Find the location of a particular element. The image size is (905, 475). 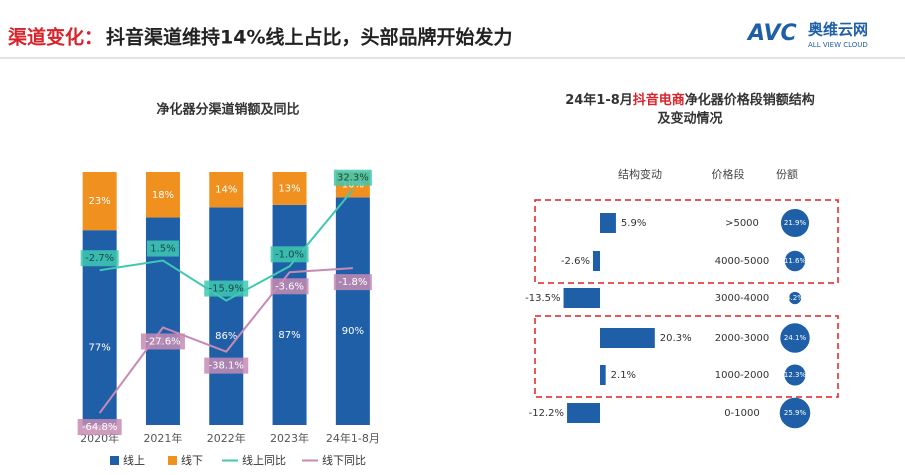

bar-label: -2.6% is located at coordinates (575, 261).